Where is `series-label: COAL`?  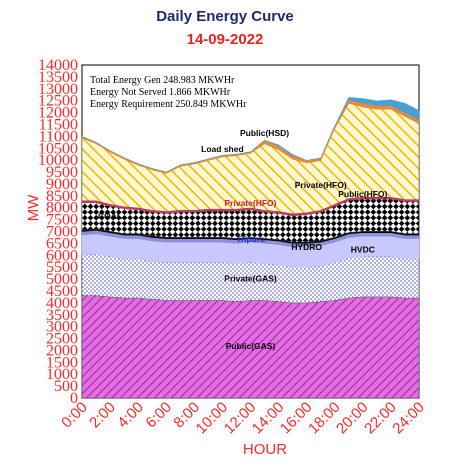
series-label: COAL is located at coordinates (110, 216).